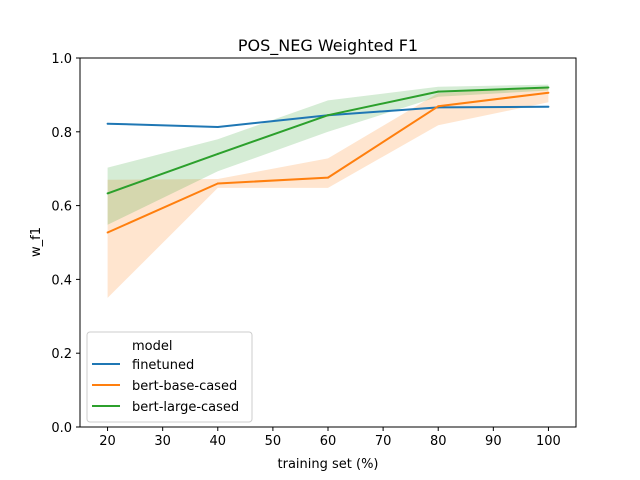 This screenshot has height=480, width=640. I want to click on x-tick-label: 50, so click(273, 441).